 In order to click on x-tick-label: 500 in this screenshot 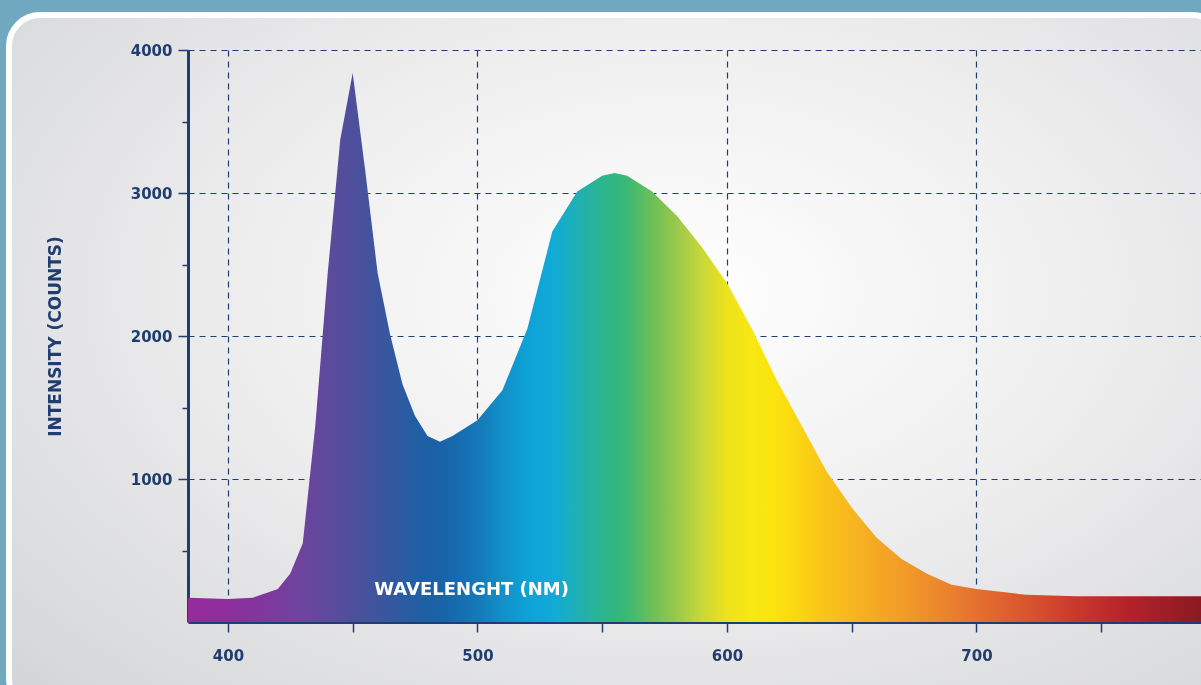, I will do `click(478, 655)`.